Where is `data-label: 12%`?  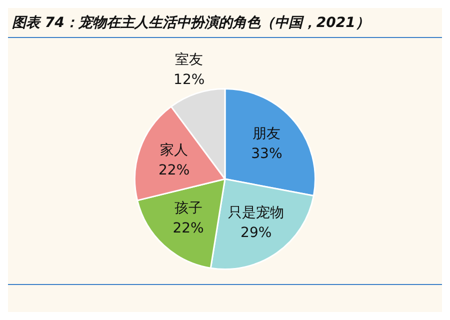 data-label: 12% is located at coordinates (189, 80).